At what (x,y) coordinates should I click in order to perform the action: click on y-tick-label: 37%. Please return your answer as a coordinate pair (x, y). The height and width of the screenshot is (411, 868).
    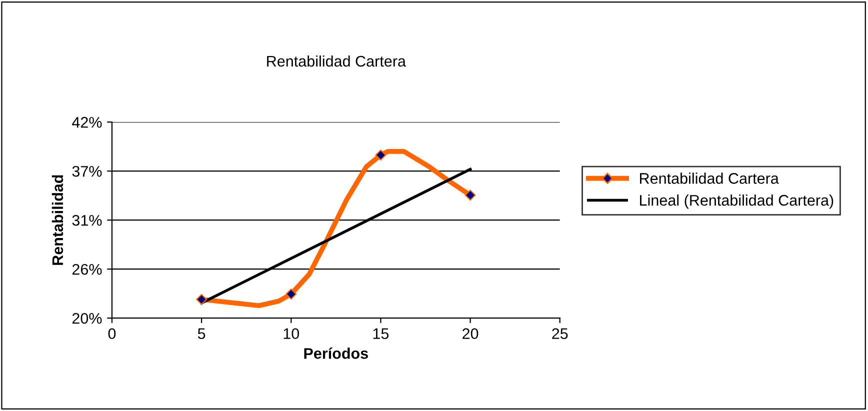
    Looking at the image, I should click on (87, 171).